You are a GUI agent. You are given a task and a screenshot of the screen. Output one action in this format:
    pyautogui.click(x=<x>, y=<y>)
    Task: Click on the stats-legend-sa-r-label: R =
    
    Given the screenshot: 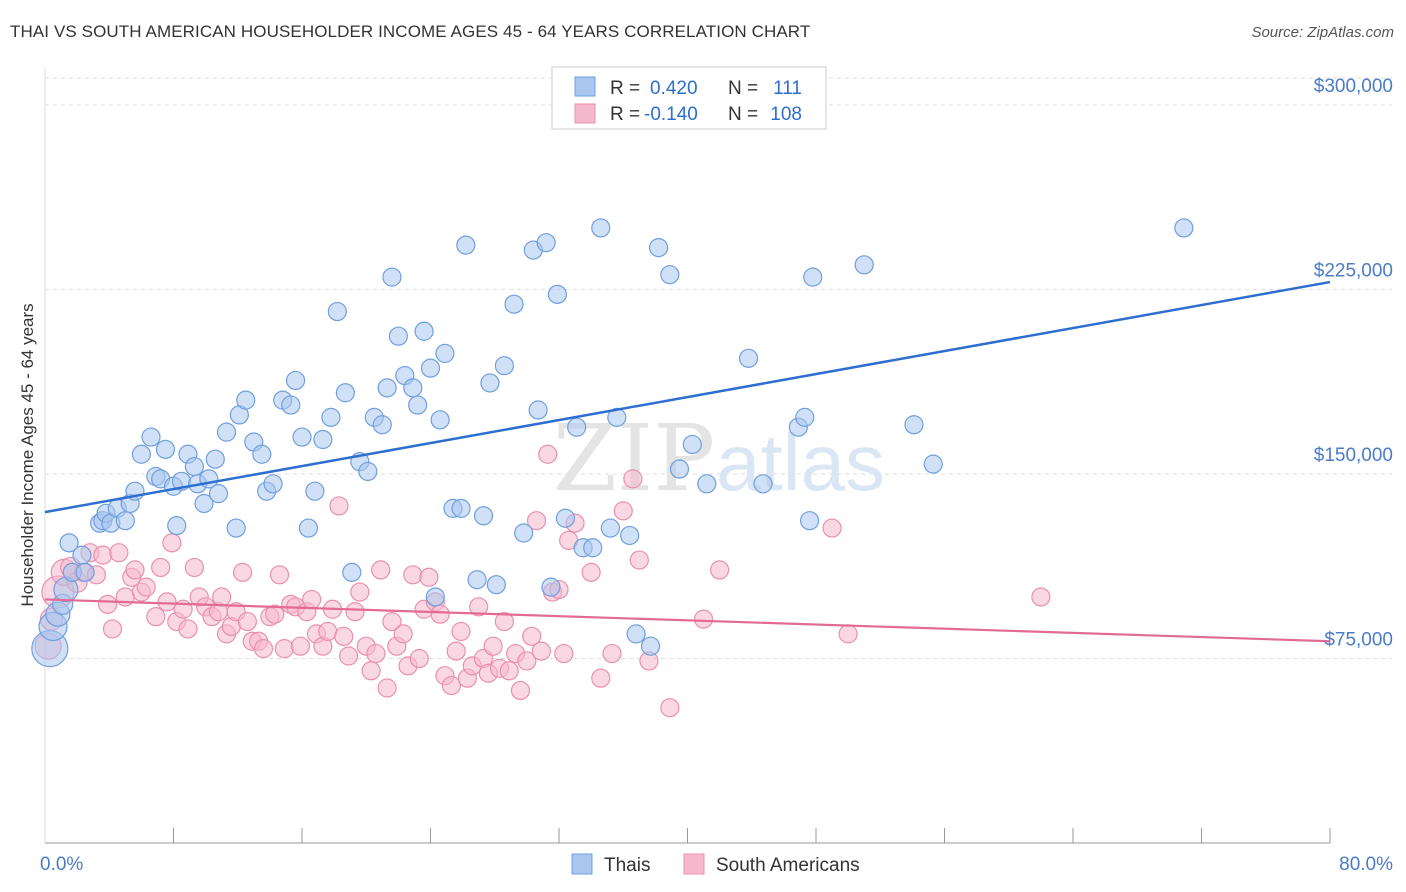 What is the action you would take?
    pyautogui.click(x=625, y=114)
    